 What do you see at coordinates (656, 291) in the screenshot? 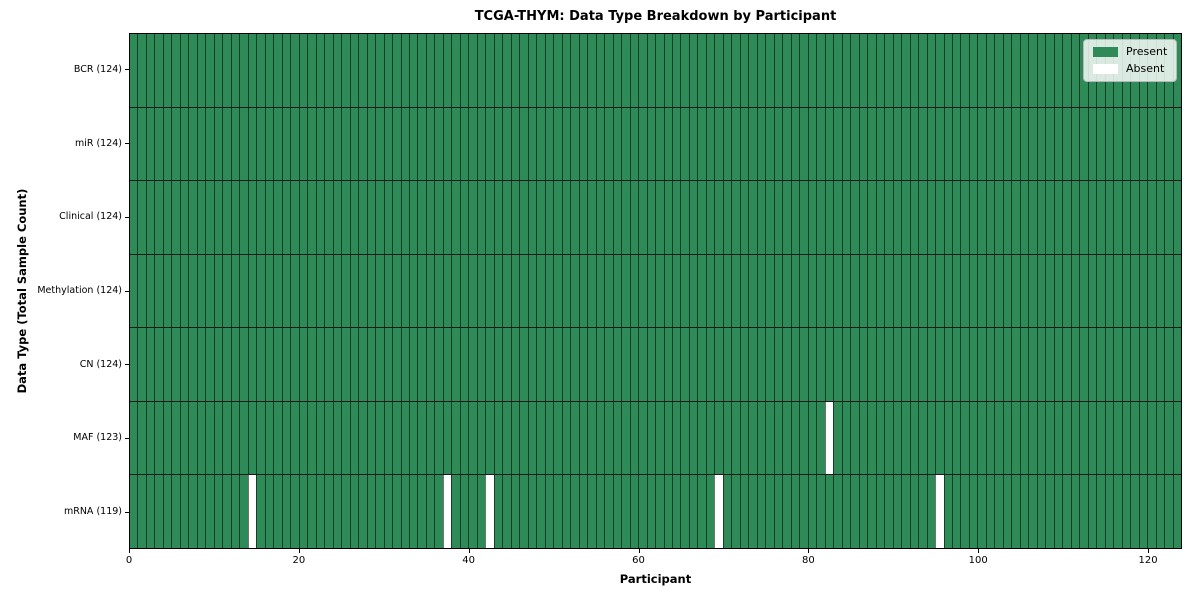
I see `heatmap-row` at bounding box center [656, 291].